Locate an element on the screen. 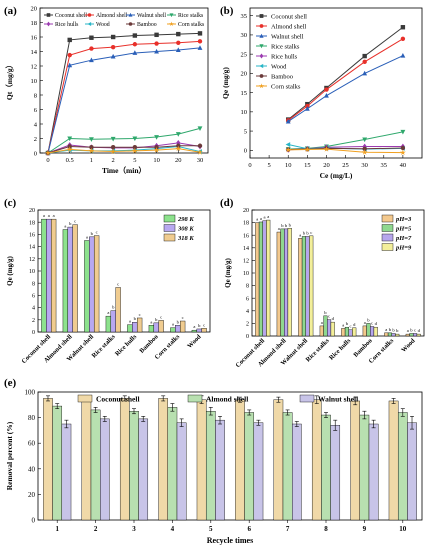 The width and height of the screenshot is (432, 550). panel-d-ytick-label: 14 is located at coordinates (246, 249).